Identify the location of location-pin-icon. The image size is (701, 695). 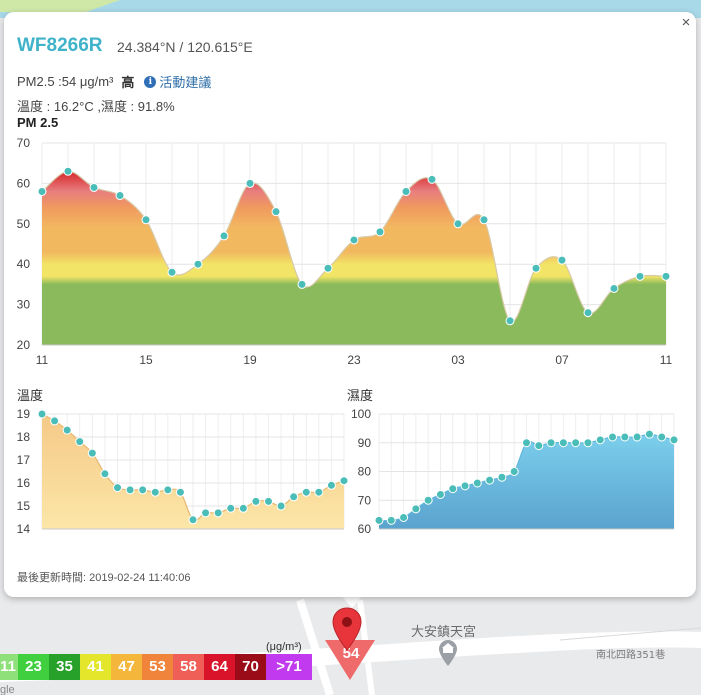
(347, 629).